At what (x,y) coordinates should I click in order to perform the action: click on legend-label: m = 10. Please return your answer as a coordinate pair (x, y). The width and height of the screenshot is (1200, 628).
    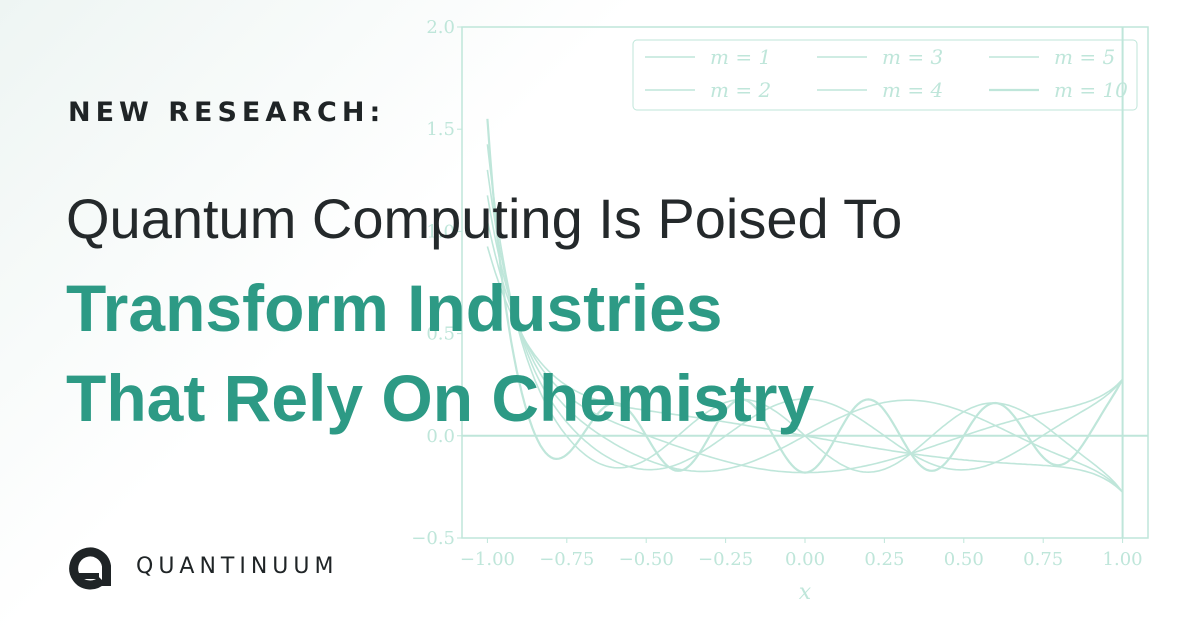
    Looking at the image, I should click on (1091, 90).